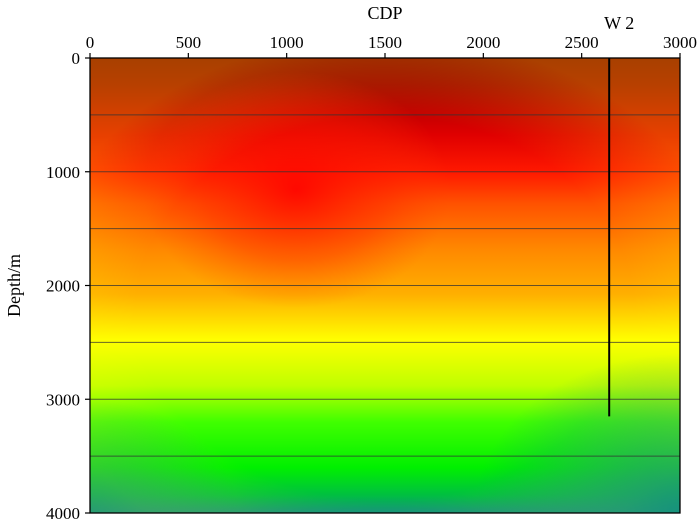 This screenshot has height=526, width=700. Describe the element at coordinates (90, 42) in the screenshot. I see `x-tick-label: 0` at that location.